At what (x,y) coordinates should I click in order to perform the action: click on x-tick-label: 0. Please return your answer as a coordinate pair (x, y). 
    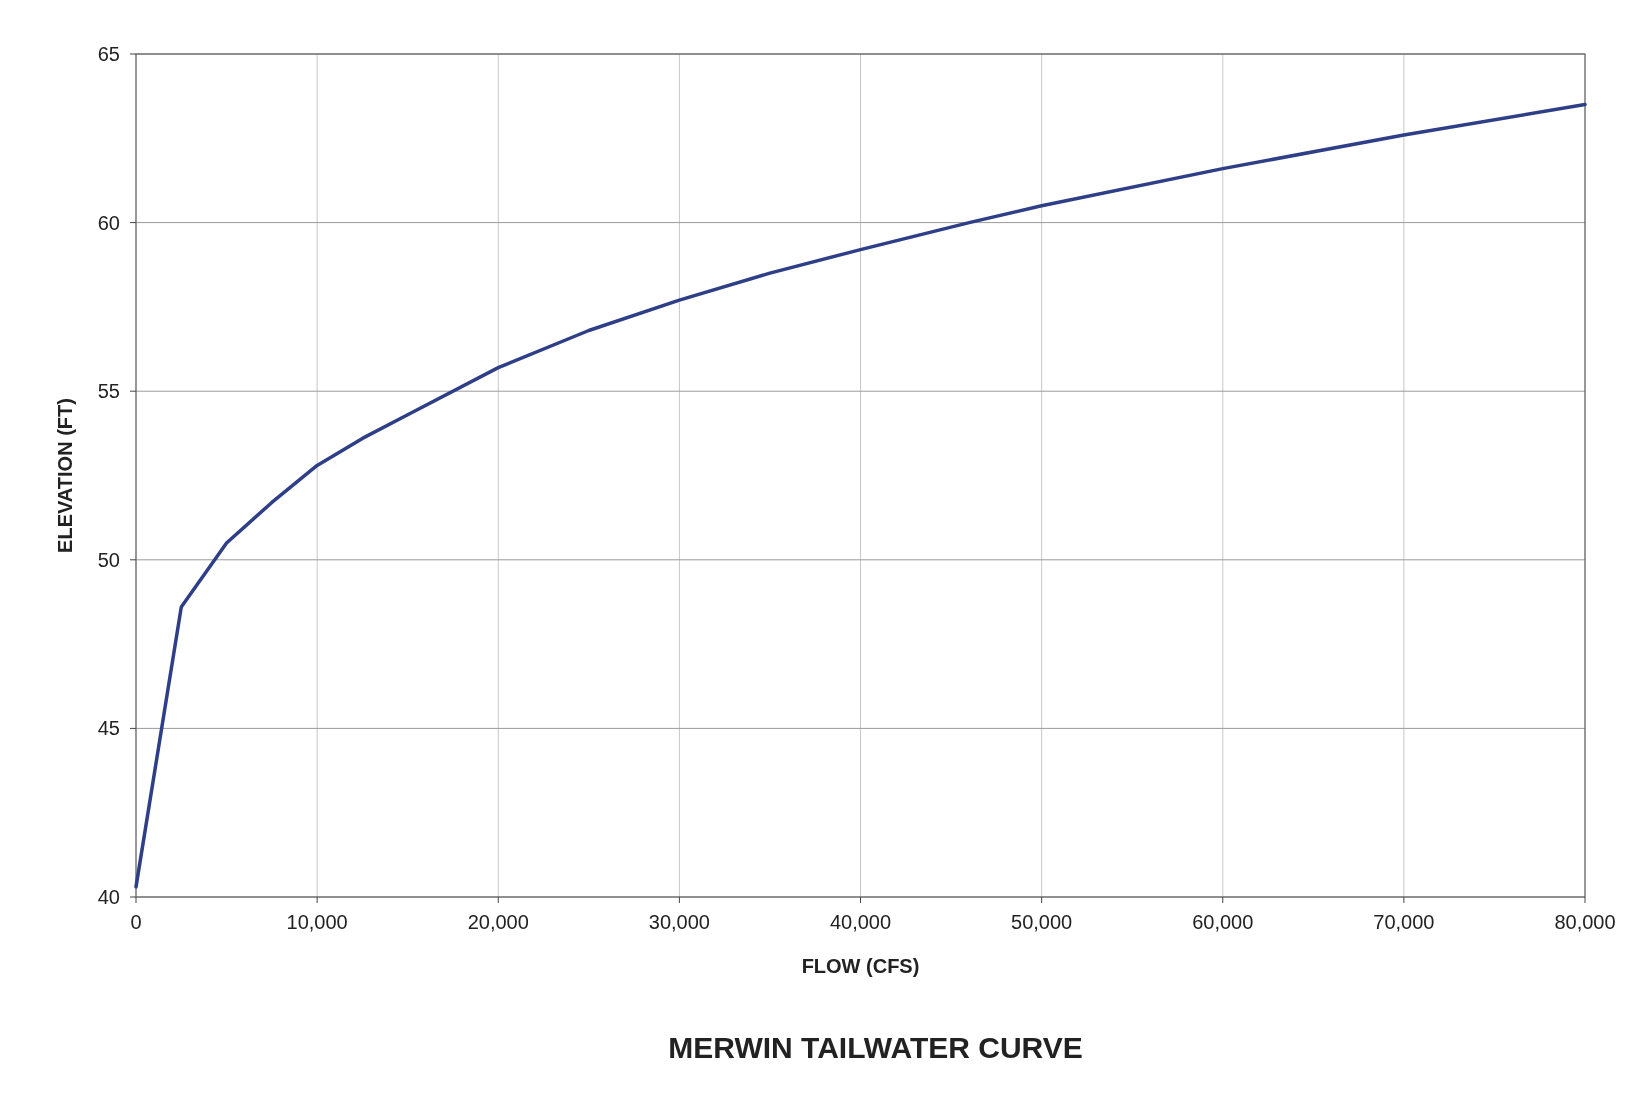
    Looking at the image, I should click on (136, 922).